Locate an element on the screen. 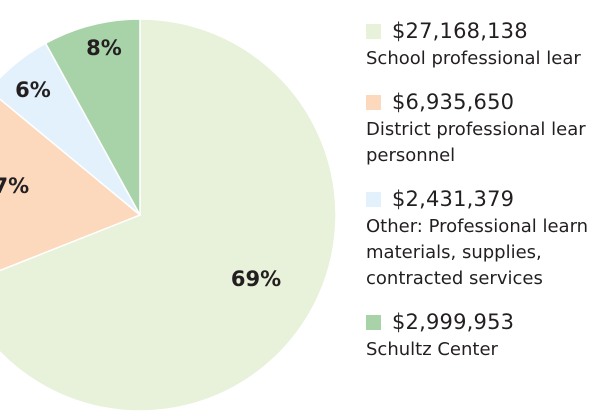  slice-percent-label: 69% is located at coordinates (256, 279).